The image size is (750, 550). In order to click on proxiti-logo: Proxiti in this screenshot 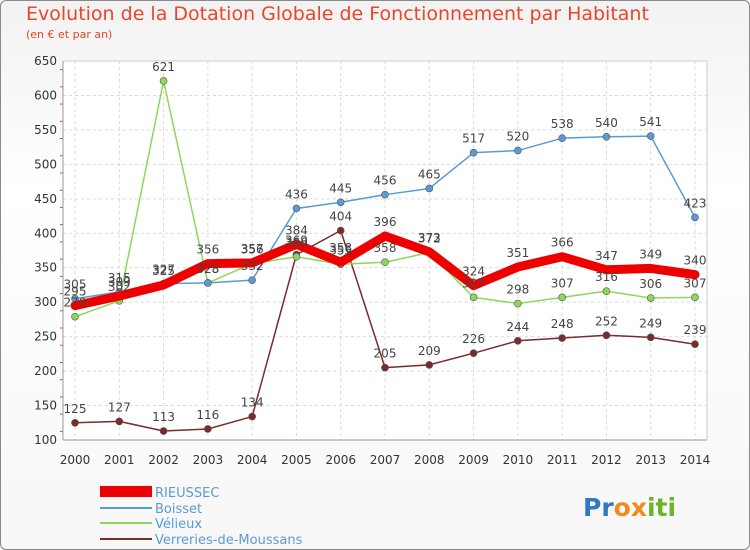, I will do `click(629, 507)`.